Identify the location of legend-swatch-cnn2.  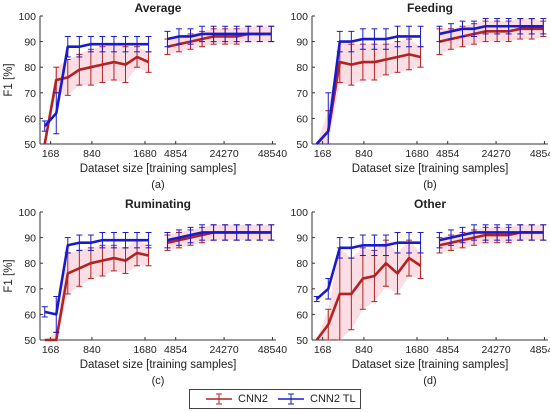
(219, 399).